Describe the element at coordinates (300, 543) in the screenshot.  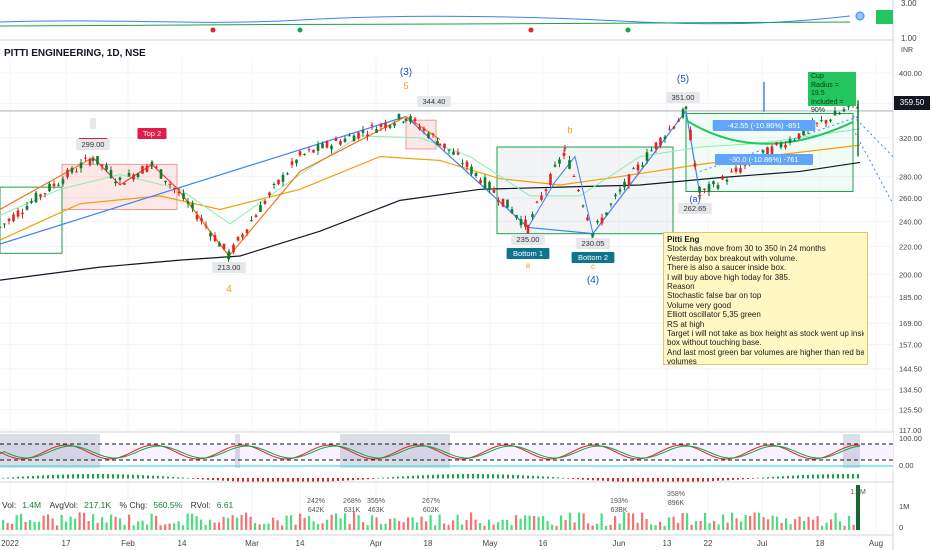
I see `time-axis-label: 14` at that location.